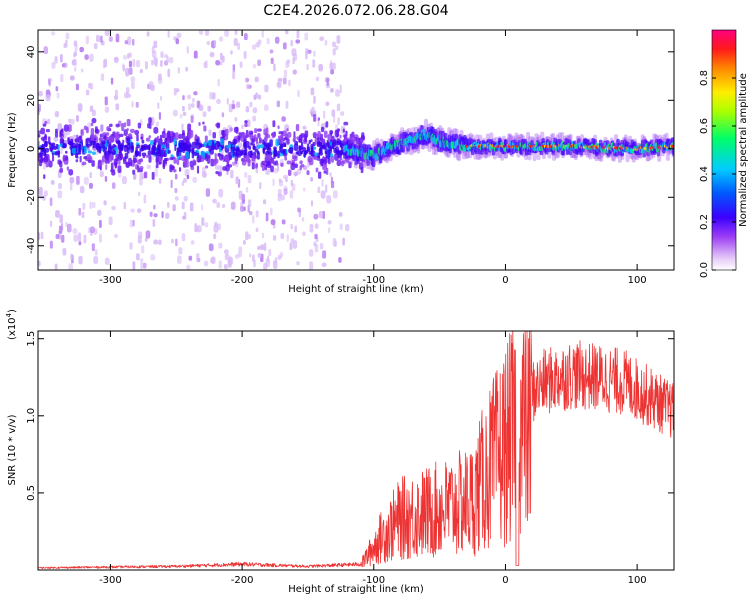 The height and width of the screenshot is (600, 750). Describe the element at coordinates (12, 449) in the screenshot. I see `snr-y-axis-label: SNR (10 * v/v)` at that location.